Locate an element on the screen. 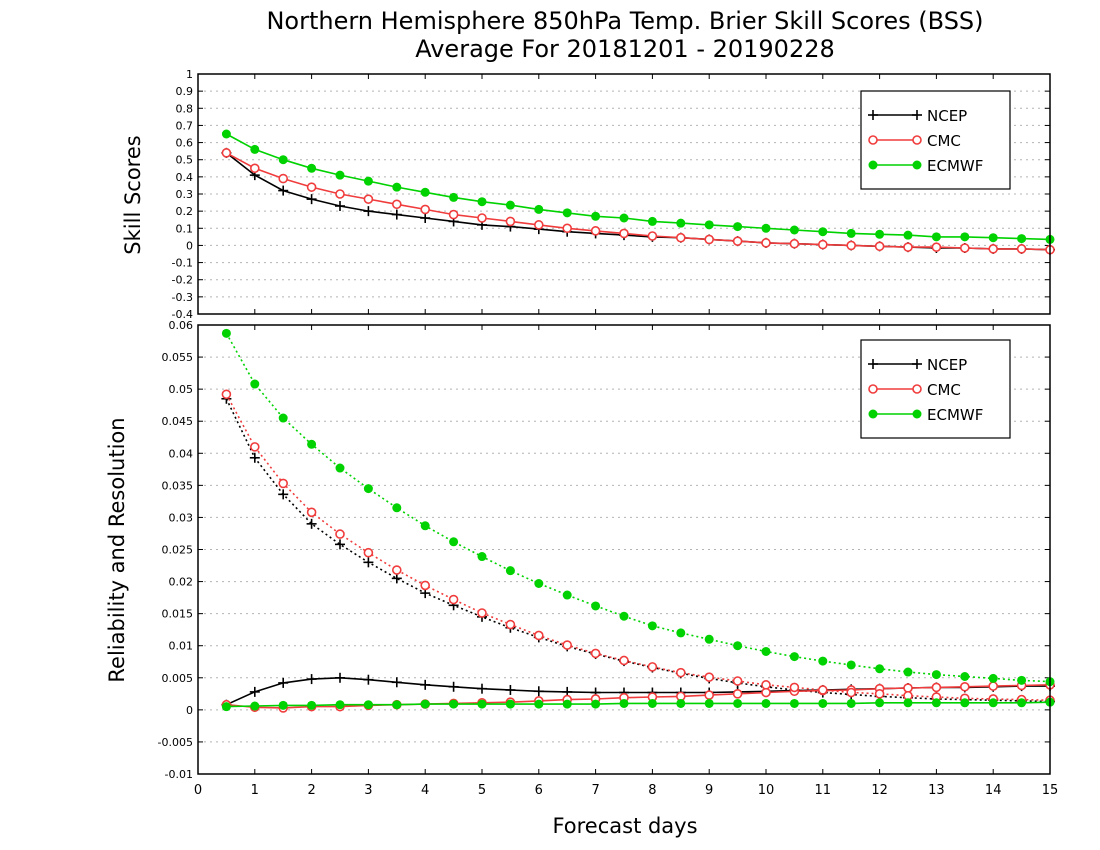 This screenshot has width=1100, height=850. y-tick-label: -0.01 is located at coordinates (179, 774).